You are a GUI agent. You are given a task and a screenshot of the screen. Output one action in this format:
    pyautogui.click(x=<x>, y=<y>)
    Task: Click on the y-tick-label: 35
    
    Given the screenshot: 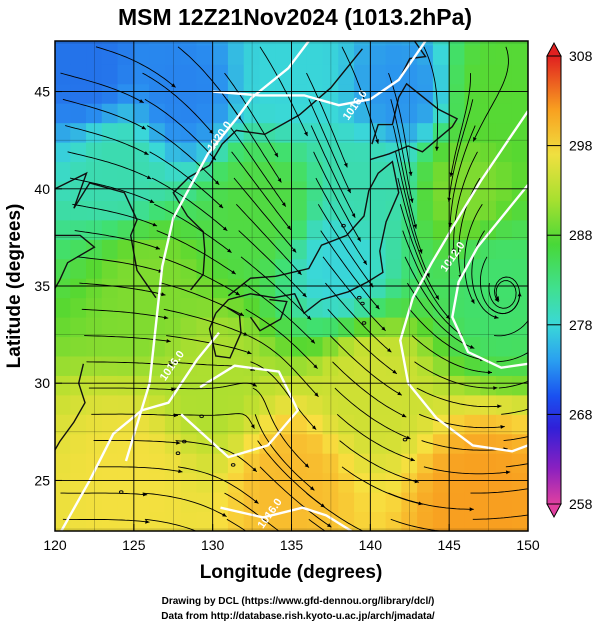 What is the action you would take?
    pyautogui.click(x=42, y=286)
    